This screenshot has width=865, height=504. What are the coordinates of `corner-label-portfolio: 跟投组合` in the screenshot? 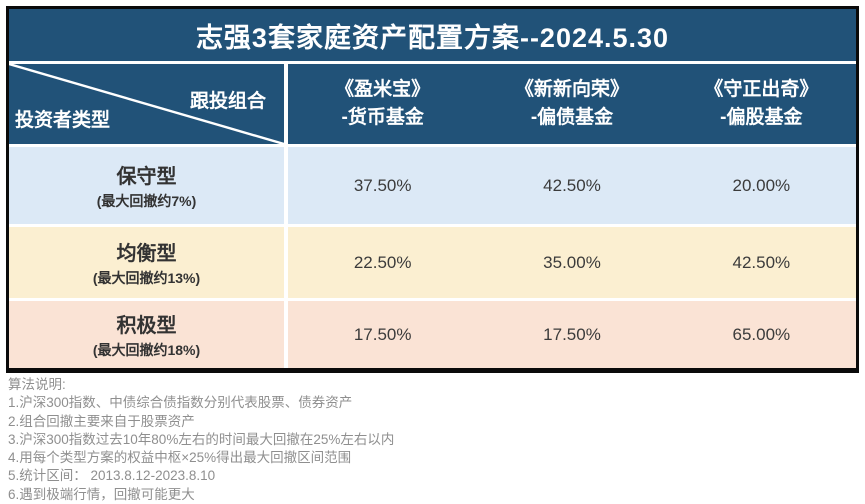 It's located at (227, 101).